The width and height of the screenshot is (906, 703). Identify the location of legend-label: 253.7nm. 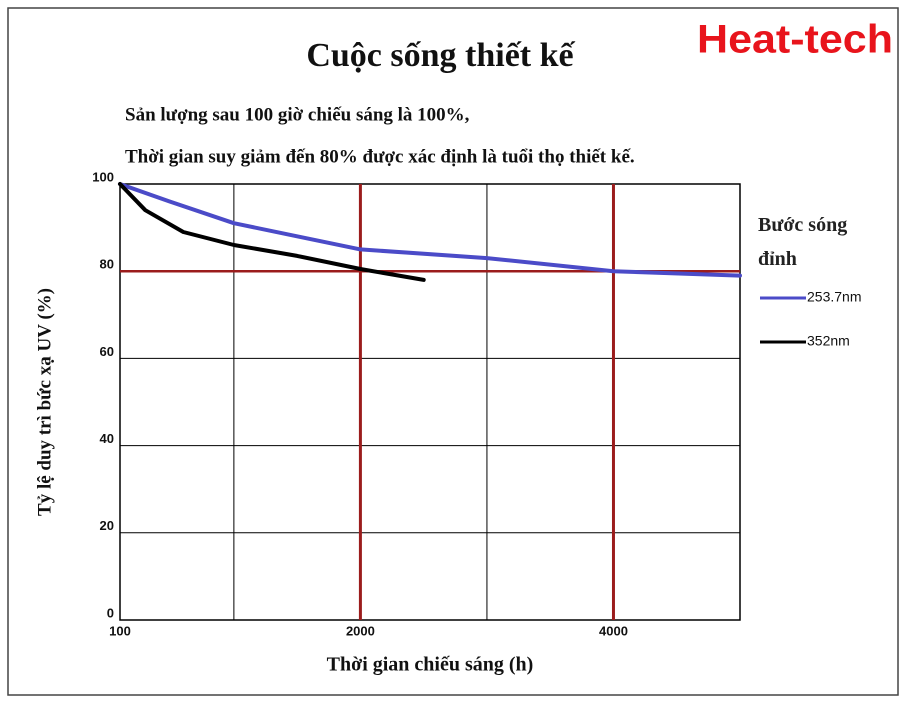
(834, 297).